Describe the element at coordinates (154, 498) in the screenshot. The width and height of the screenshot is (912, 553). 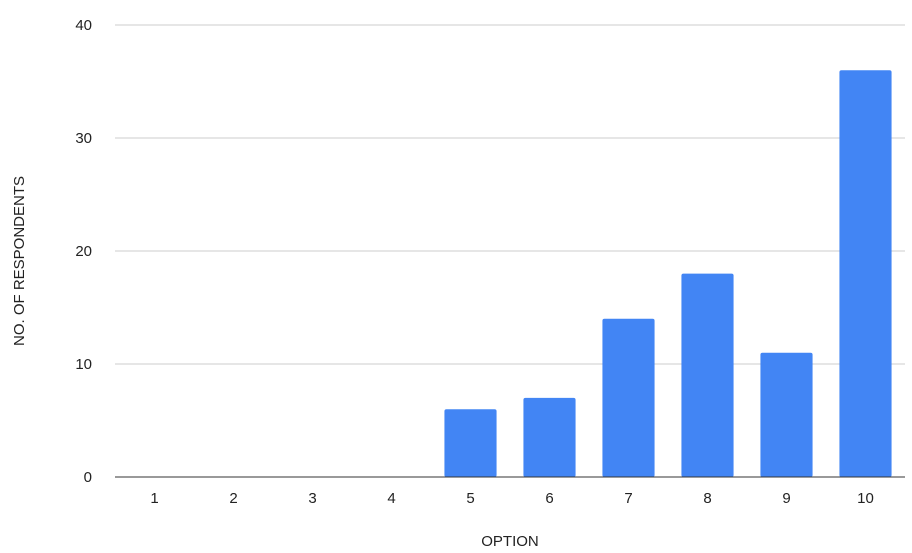
I see `x-tick-label: 1` at that location.